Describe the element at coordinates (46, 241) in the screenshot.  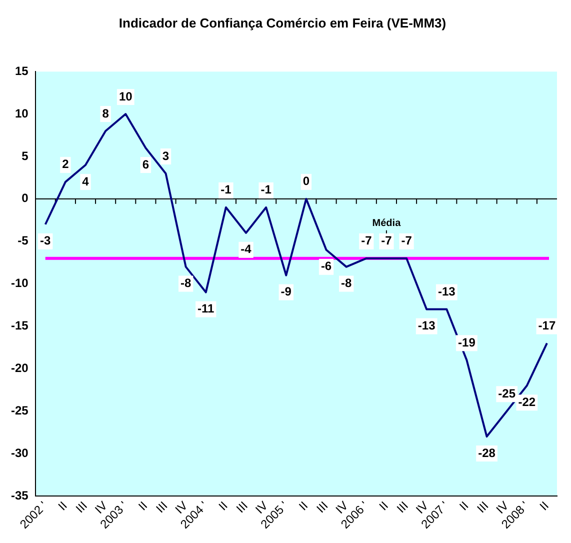
I see `data-label: -3` at that location.